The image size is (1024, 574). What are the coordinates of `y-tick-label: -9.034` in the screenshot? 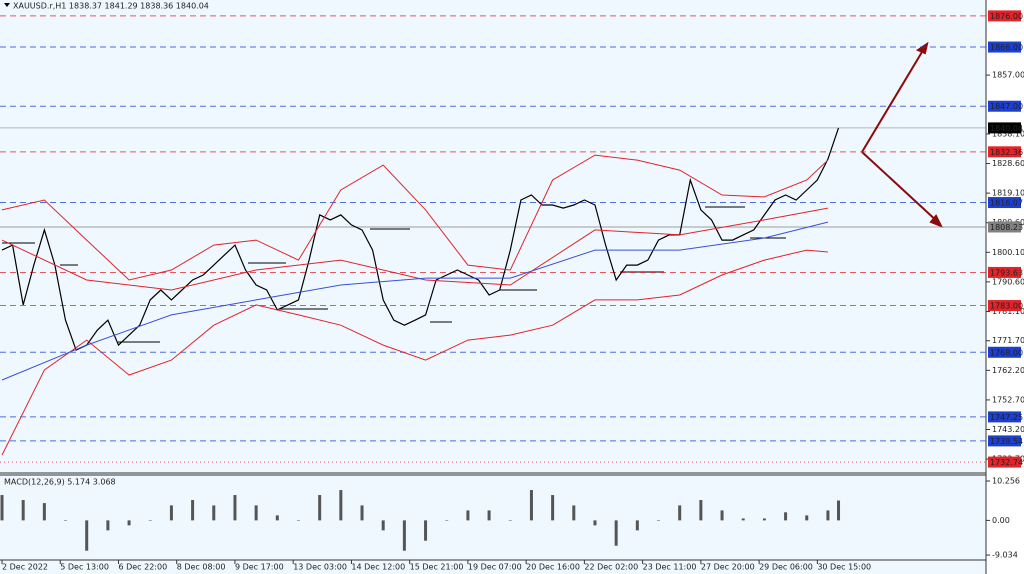 It's located at (1005, 555).